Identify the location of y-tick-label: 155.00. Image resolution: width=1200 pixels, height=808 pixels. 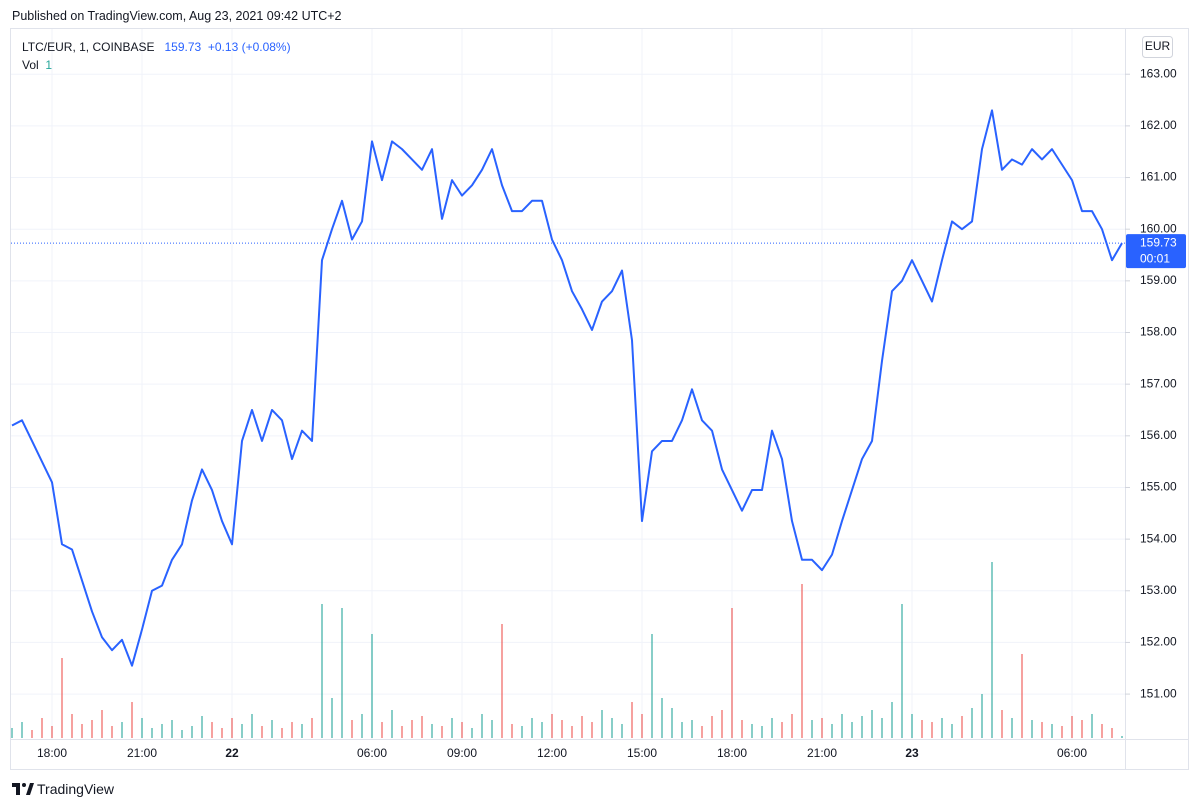
(1158, 487).